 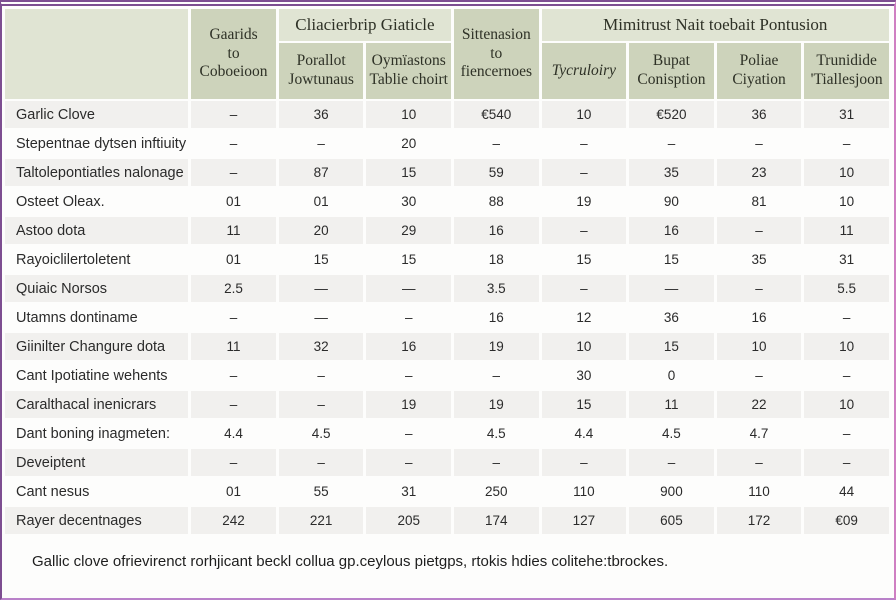 I want to click on cell-value: —, so click(x=321, y=288).